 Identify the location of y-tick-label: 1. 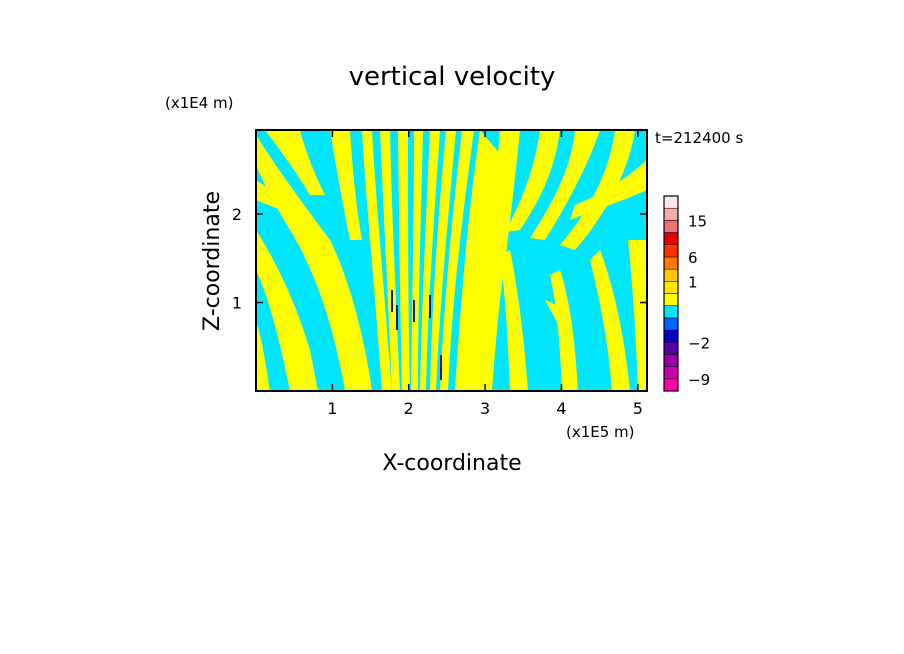
(237, 303).